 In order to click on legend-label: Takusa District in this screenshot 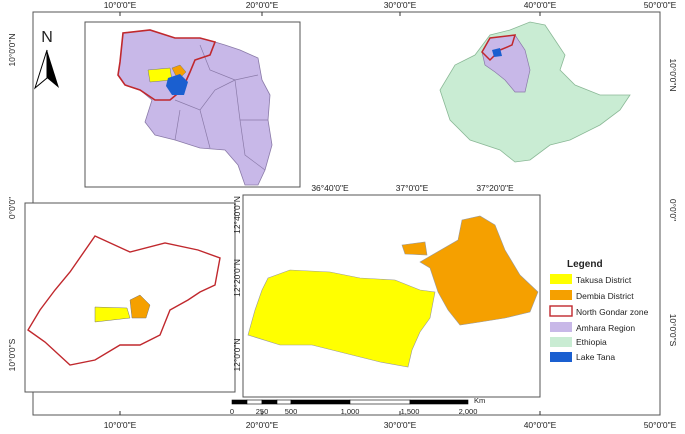, I will do `click(604, 280)`.